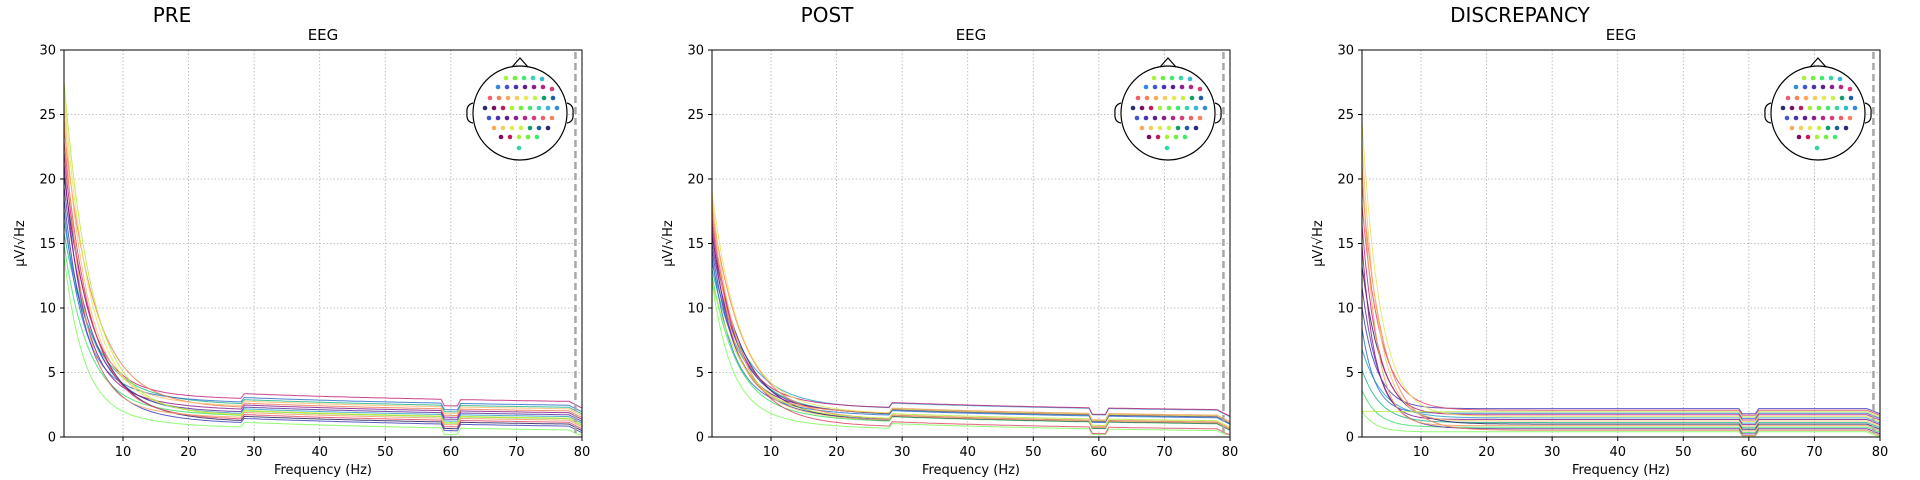 Image resolution: width=1920 pixels, height=480 pixels. What do you see at coordinates (323, 35) in the screenshot?
I see `panel-subtitle: EEG` at bounding box center [323, 35].